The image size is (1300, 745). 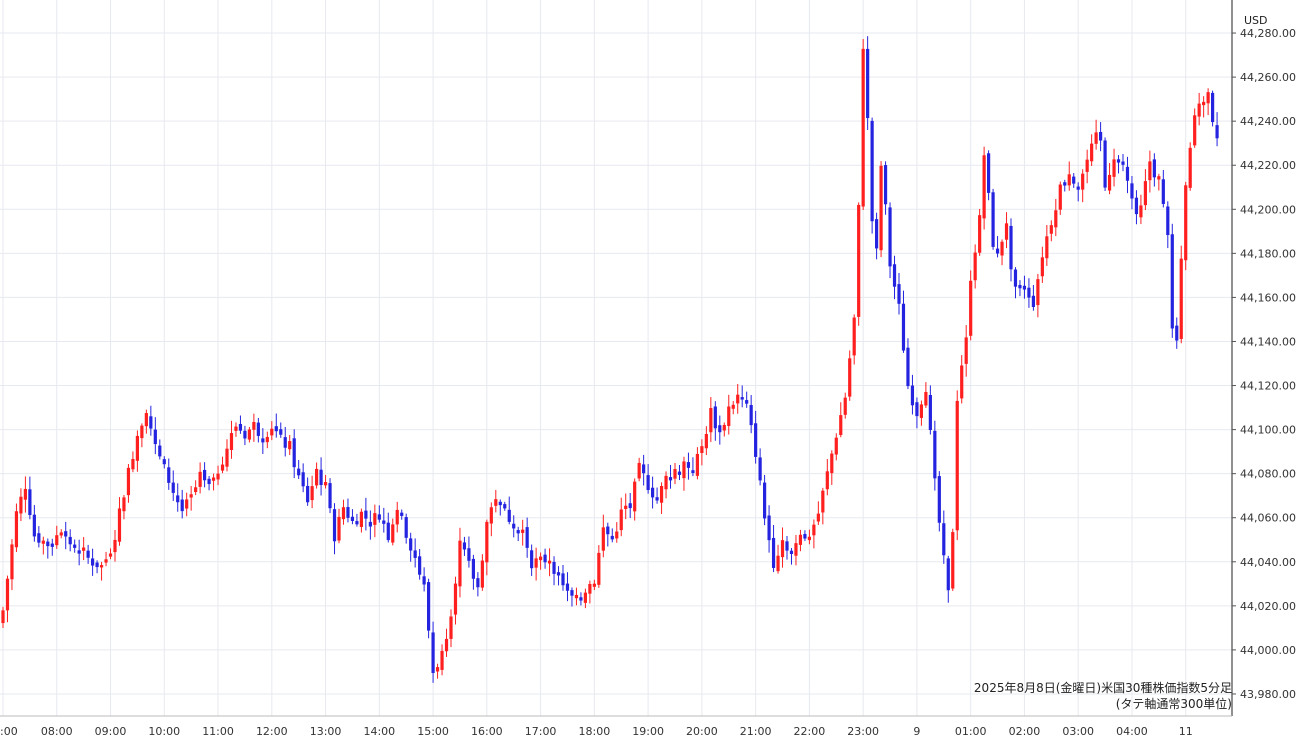 What do you see at coordinates (433, 731) in the screenshot?
I see `x-tick-label: 15:00` at bounding box center [433, 731].